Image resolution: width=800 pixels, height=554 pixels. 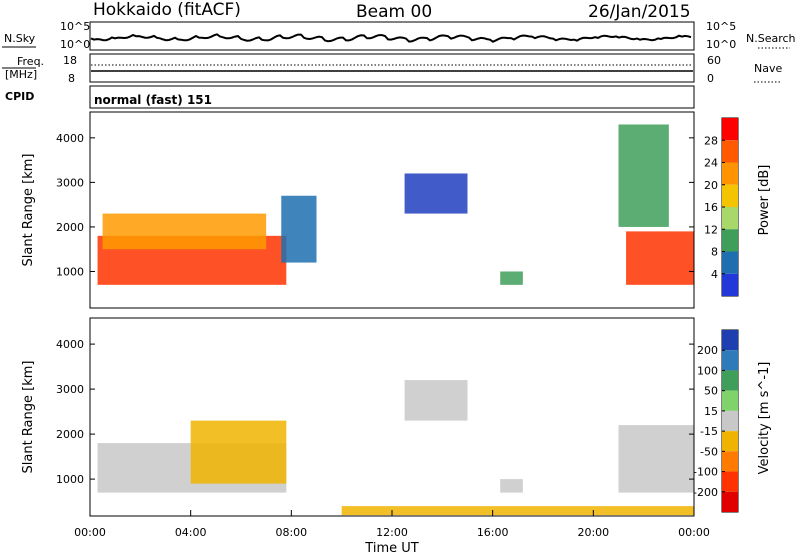 I want to click on date-title: 26/Jan/2015, so click(x=639, y=12).